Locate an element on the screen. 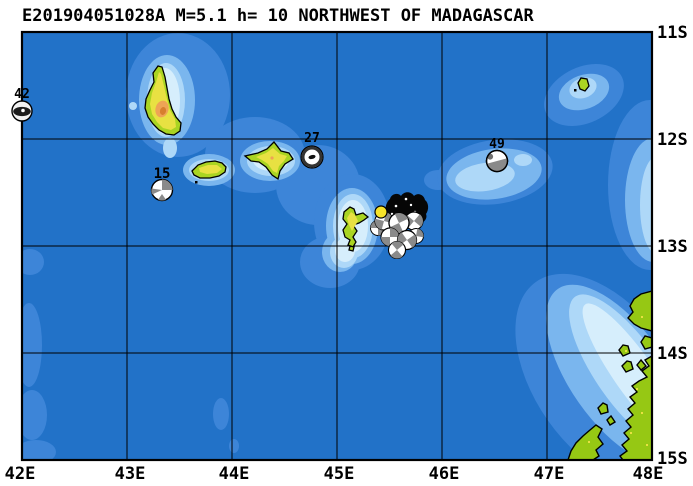 Image resolution: width=693 pixels, height=486 pixels. lon-label-46E: 46E is located at coordinates (444, 474).